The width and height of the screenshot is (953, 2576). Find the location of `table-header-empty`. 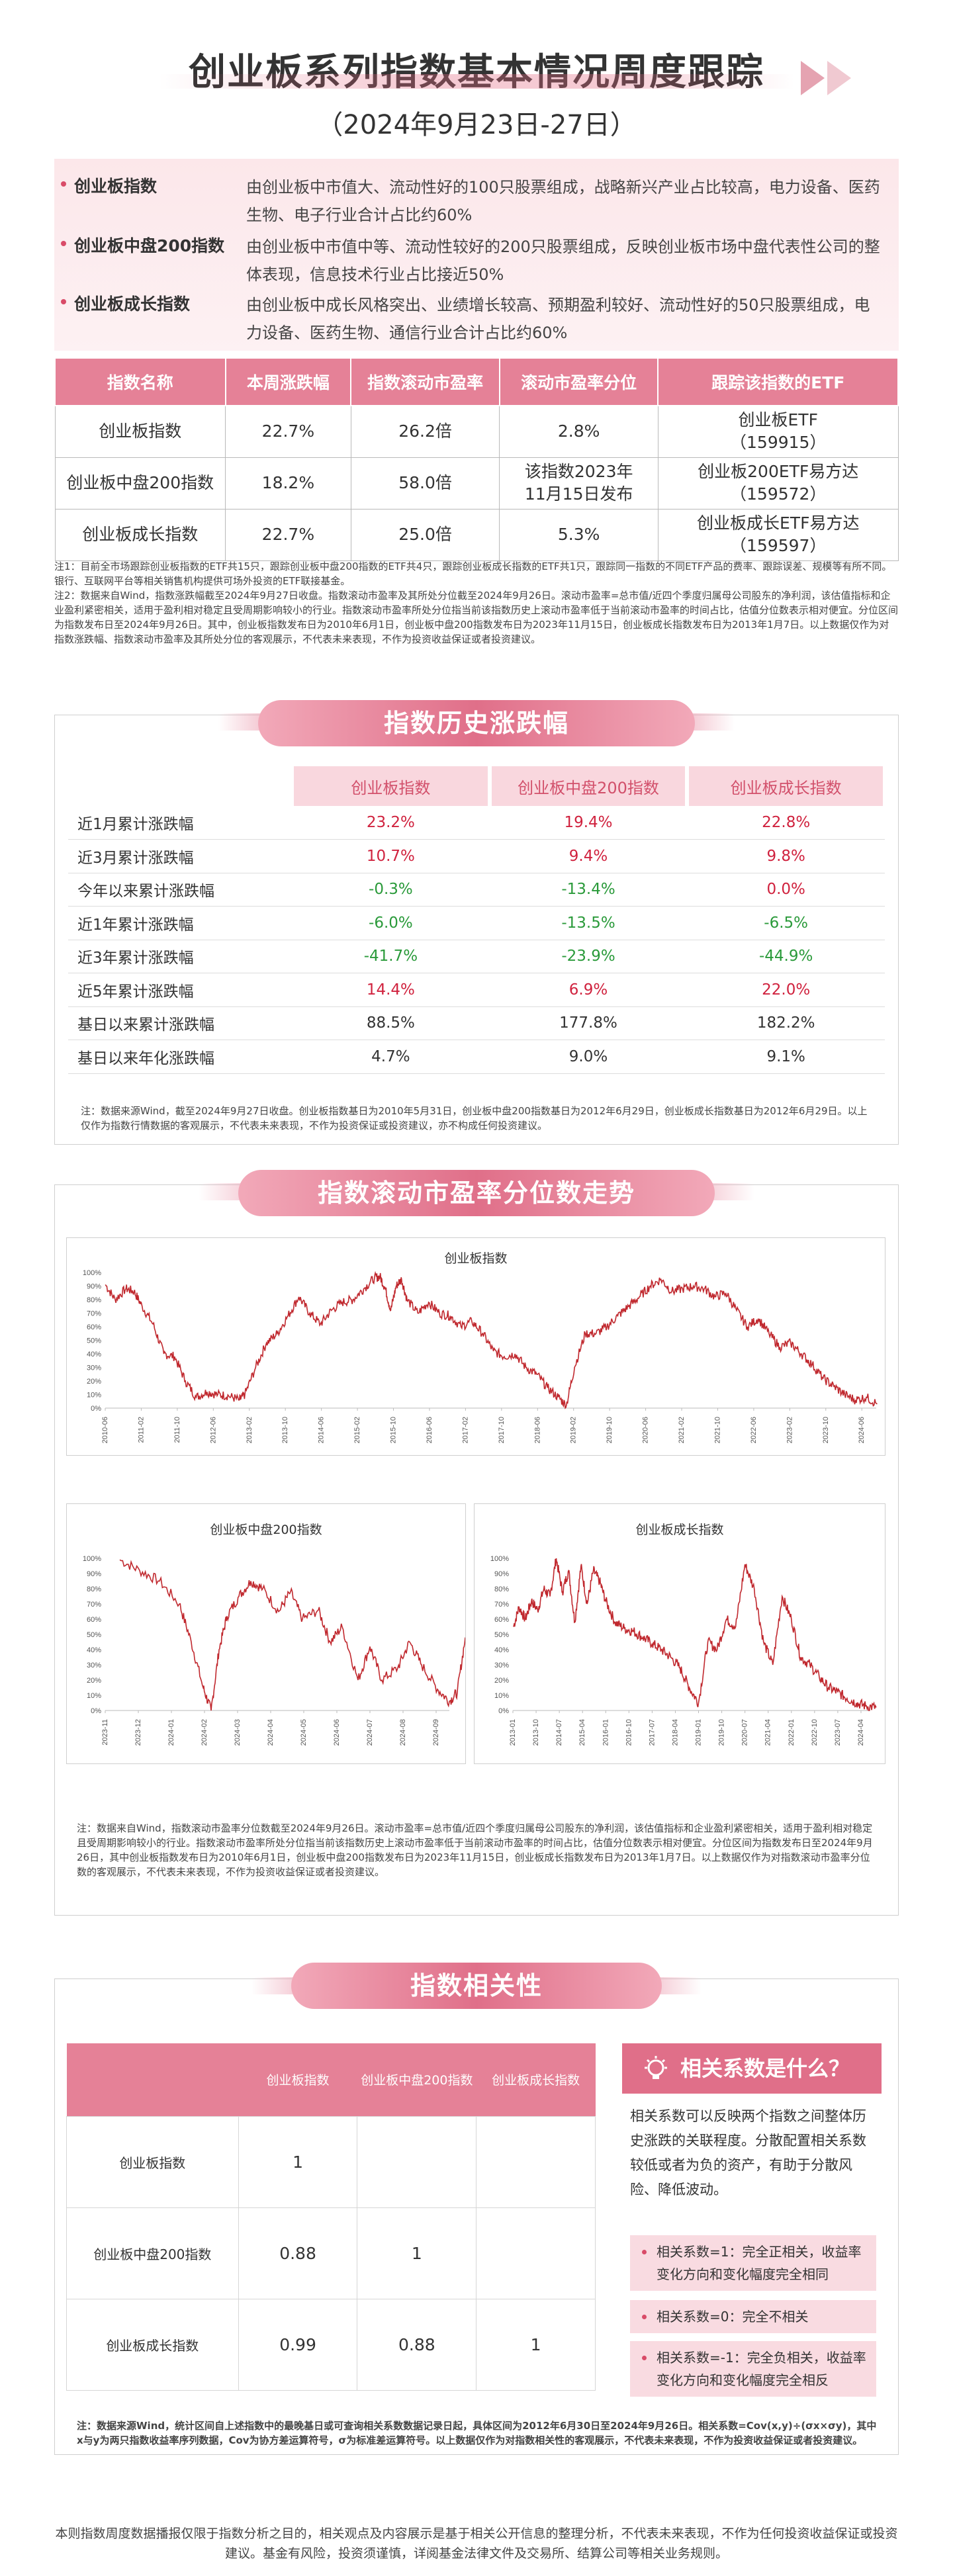

table-header-empty is located at coordinates (152, 2079).